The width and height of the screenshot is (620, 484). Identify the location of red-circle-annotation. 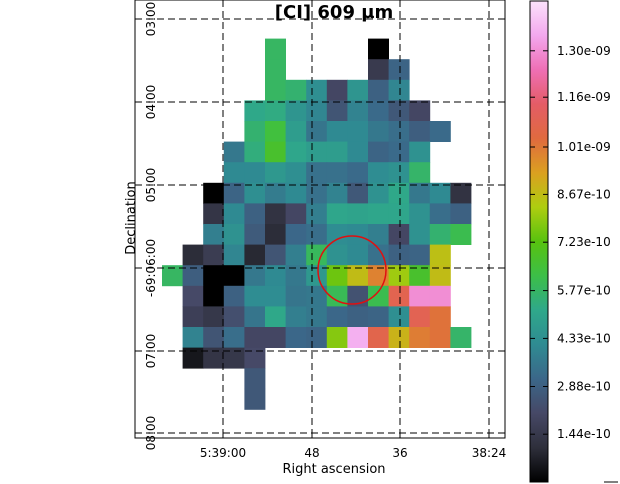
(352, 270).